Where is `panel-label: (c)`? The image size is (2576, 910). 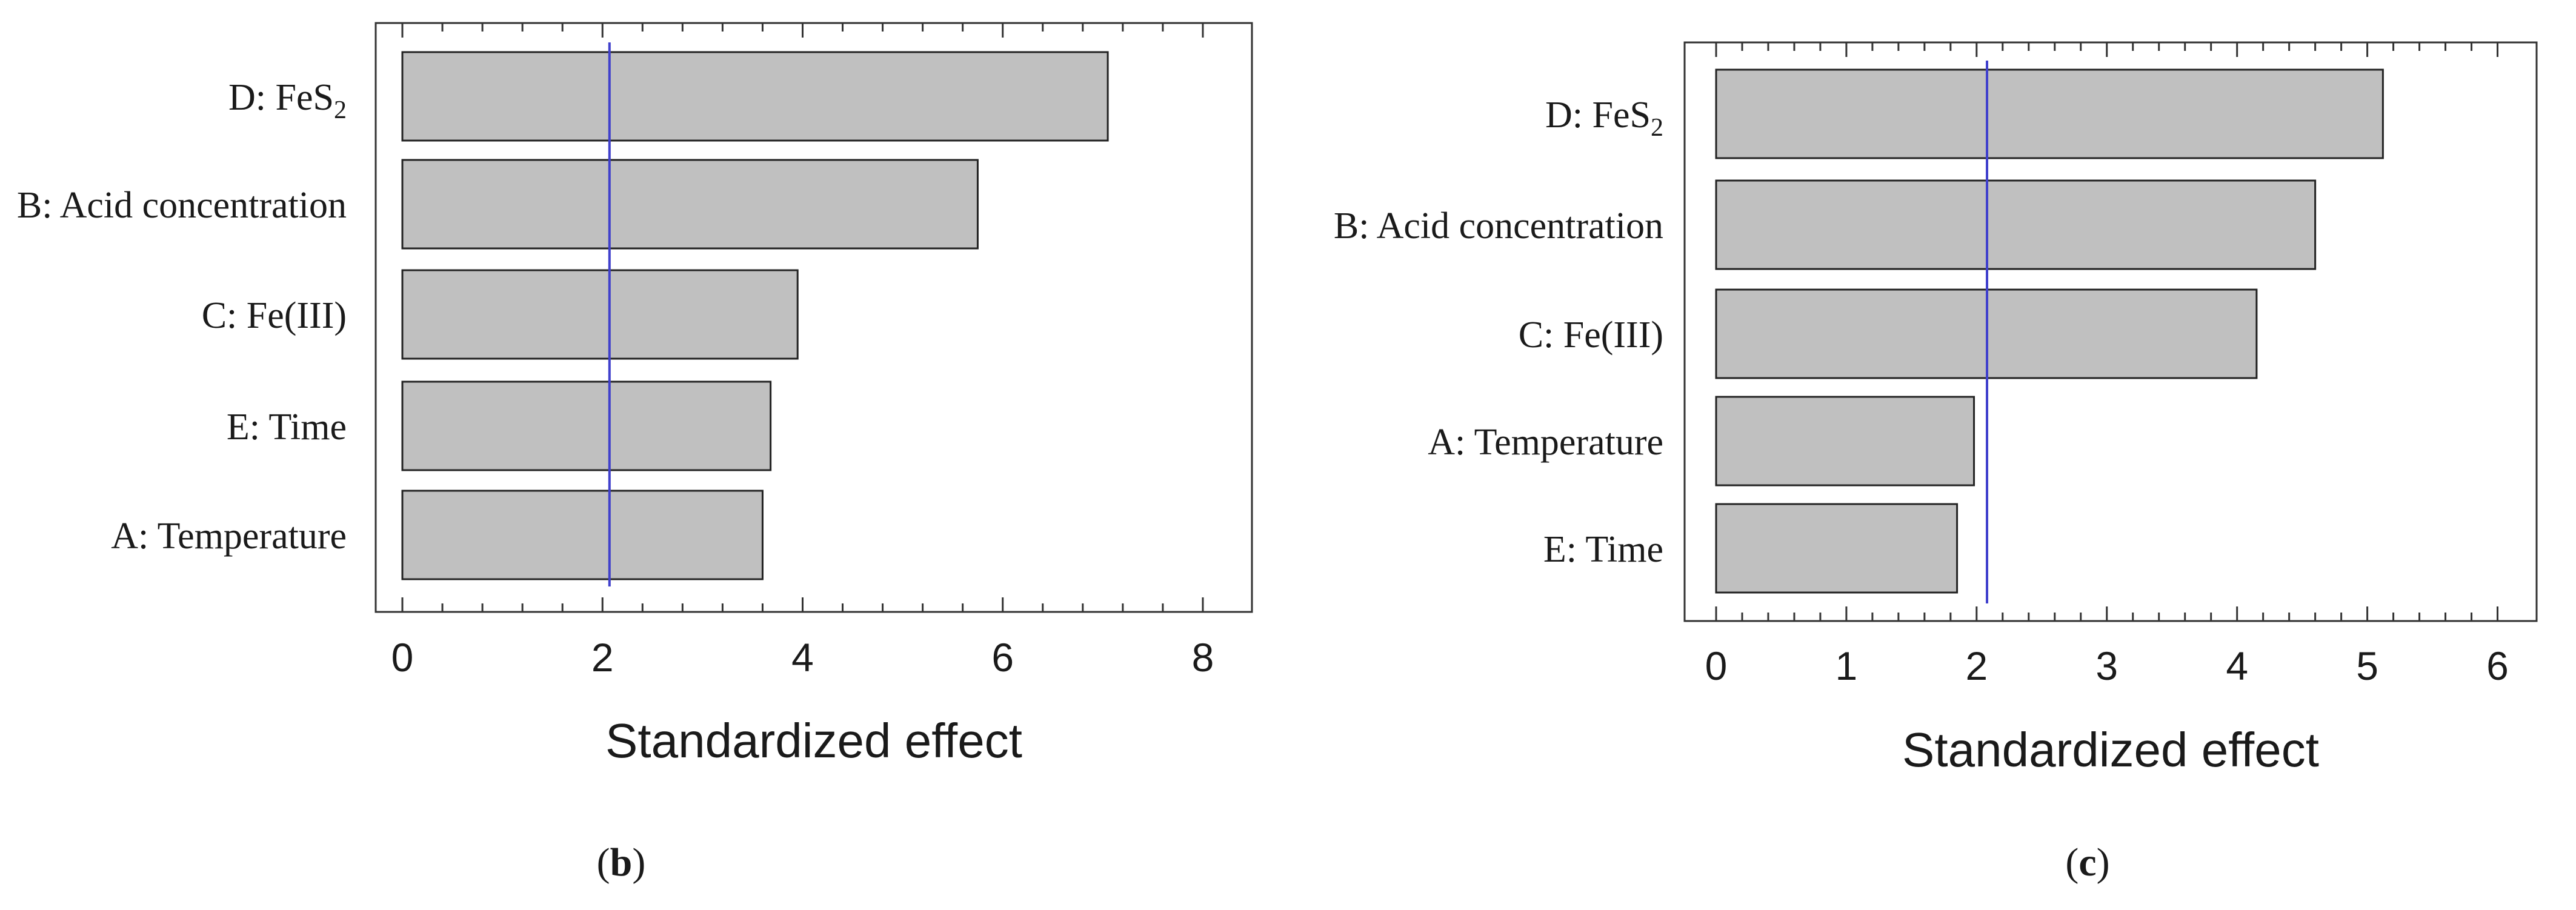
panel-label: (c) is located at coordinates (2087, 862).